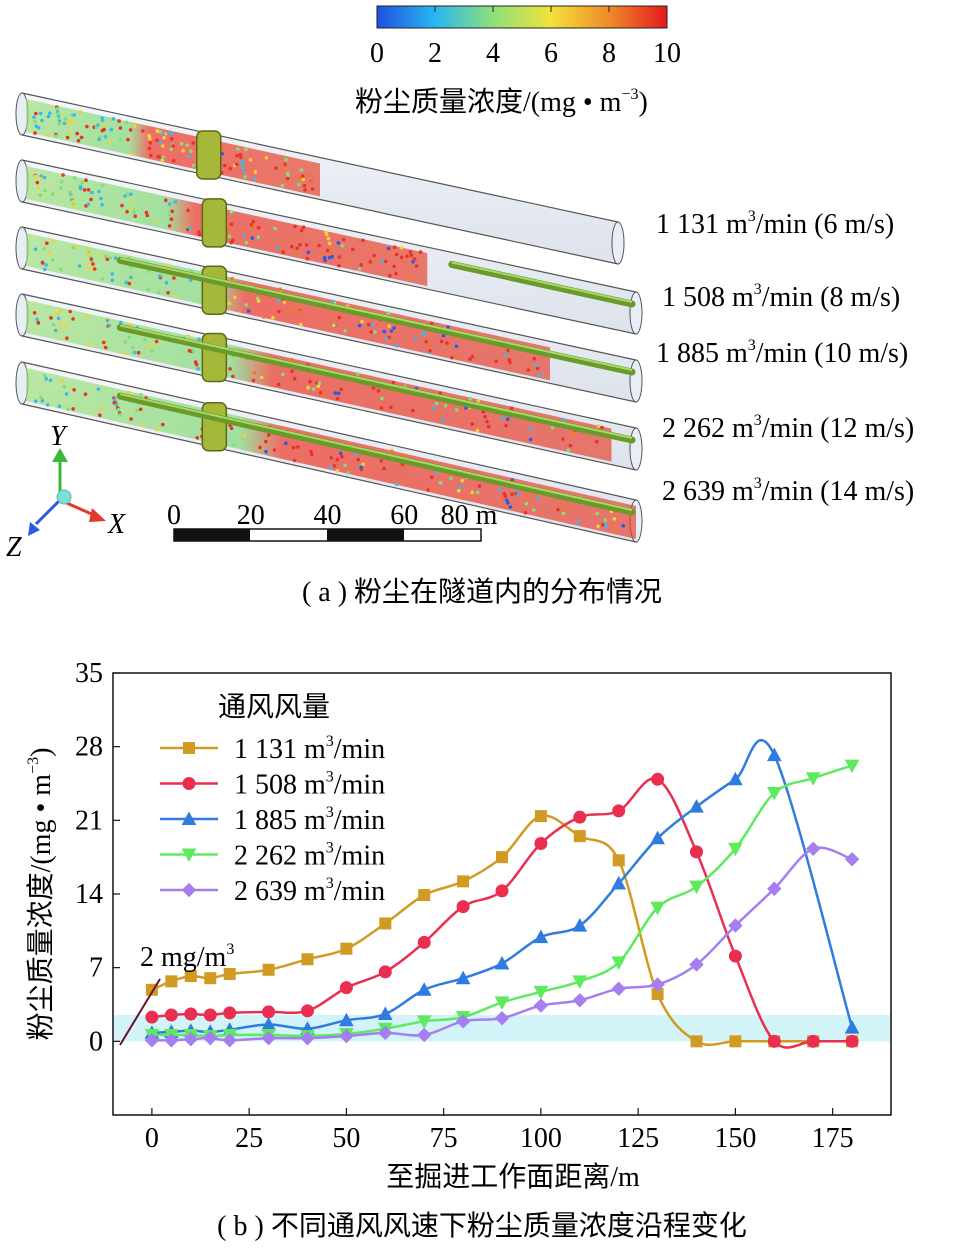  I want to click on tunnel-face, so click(636, 449).